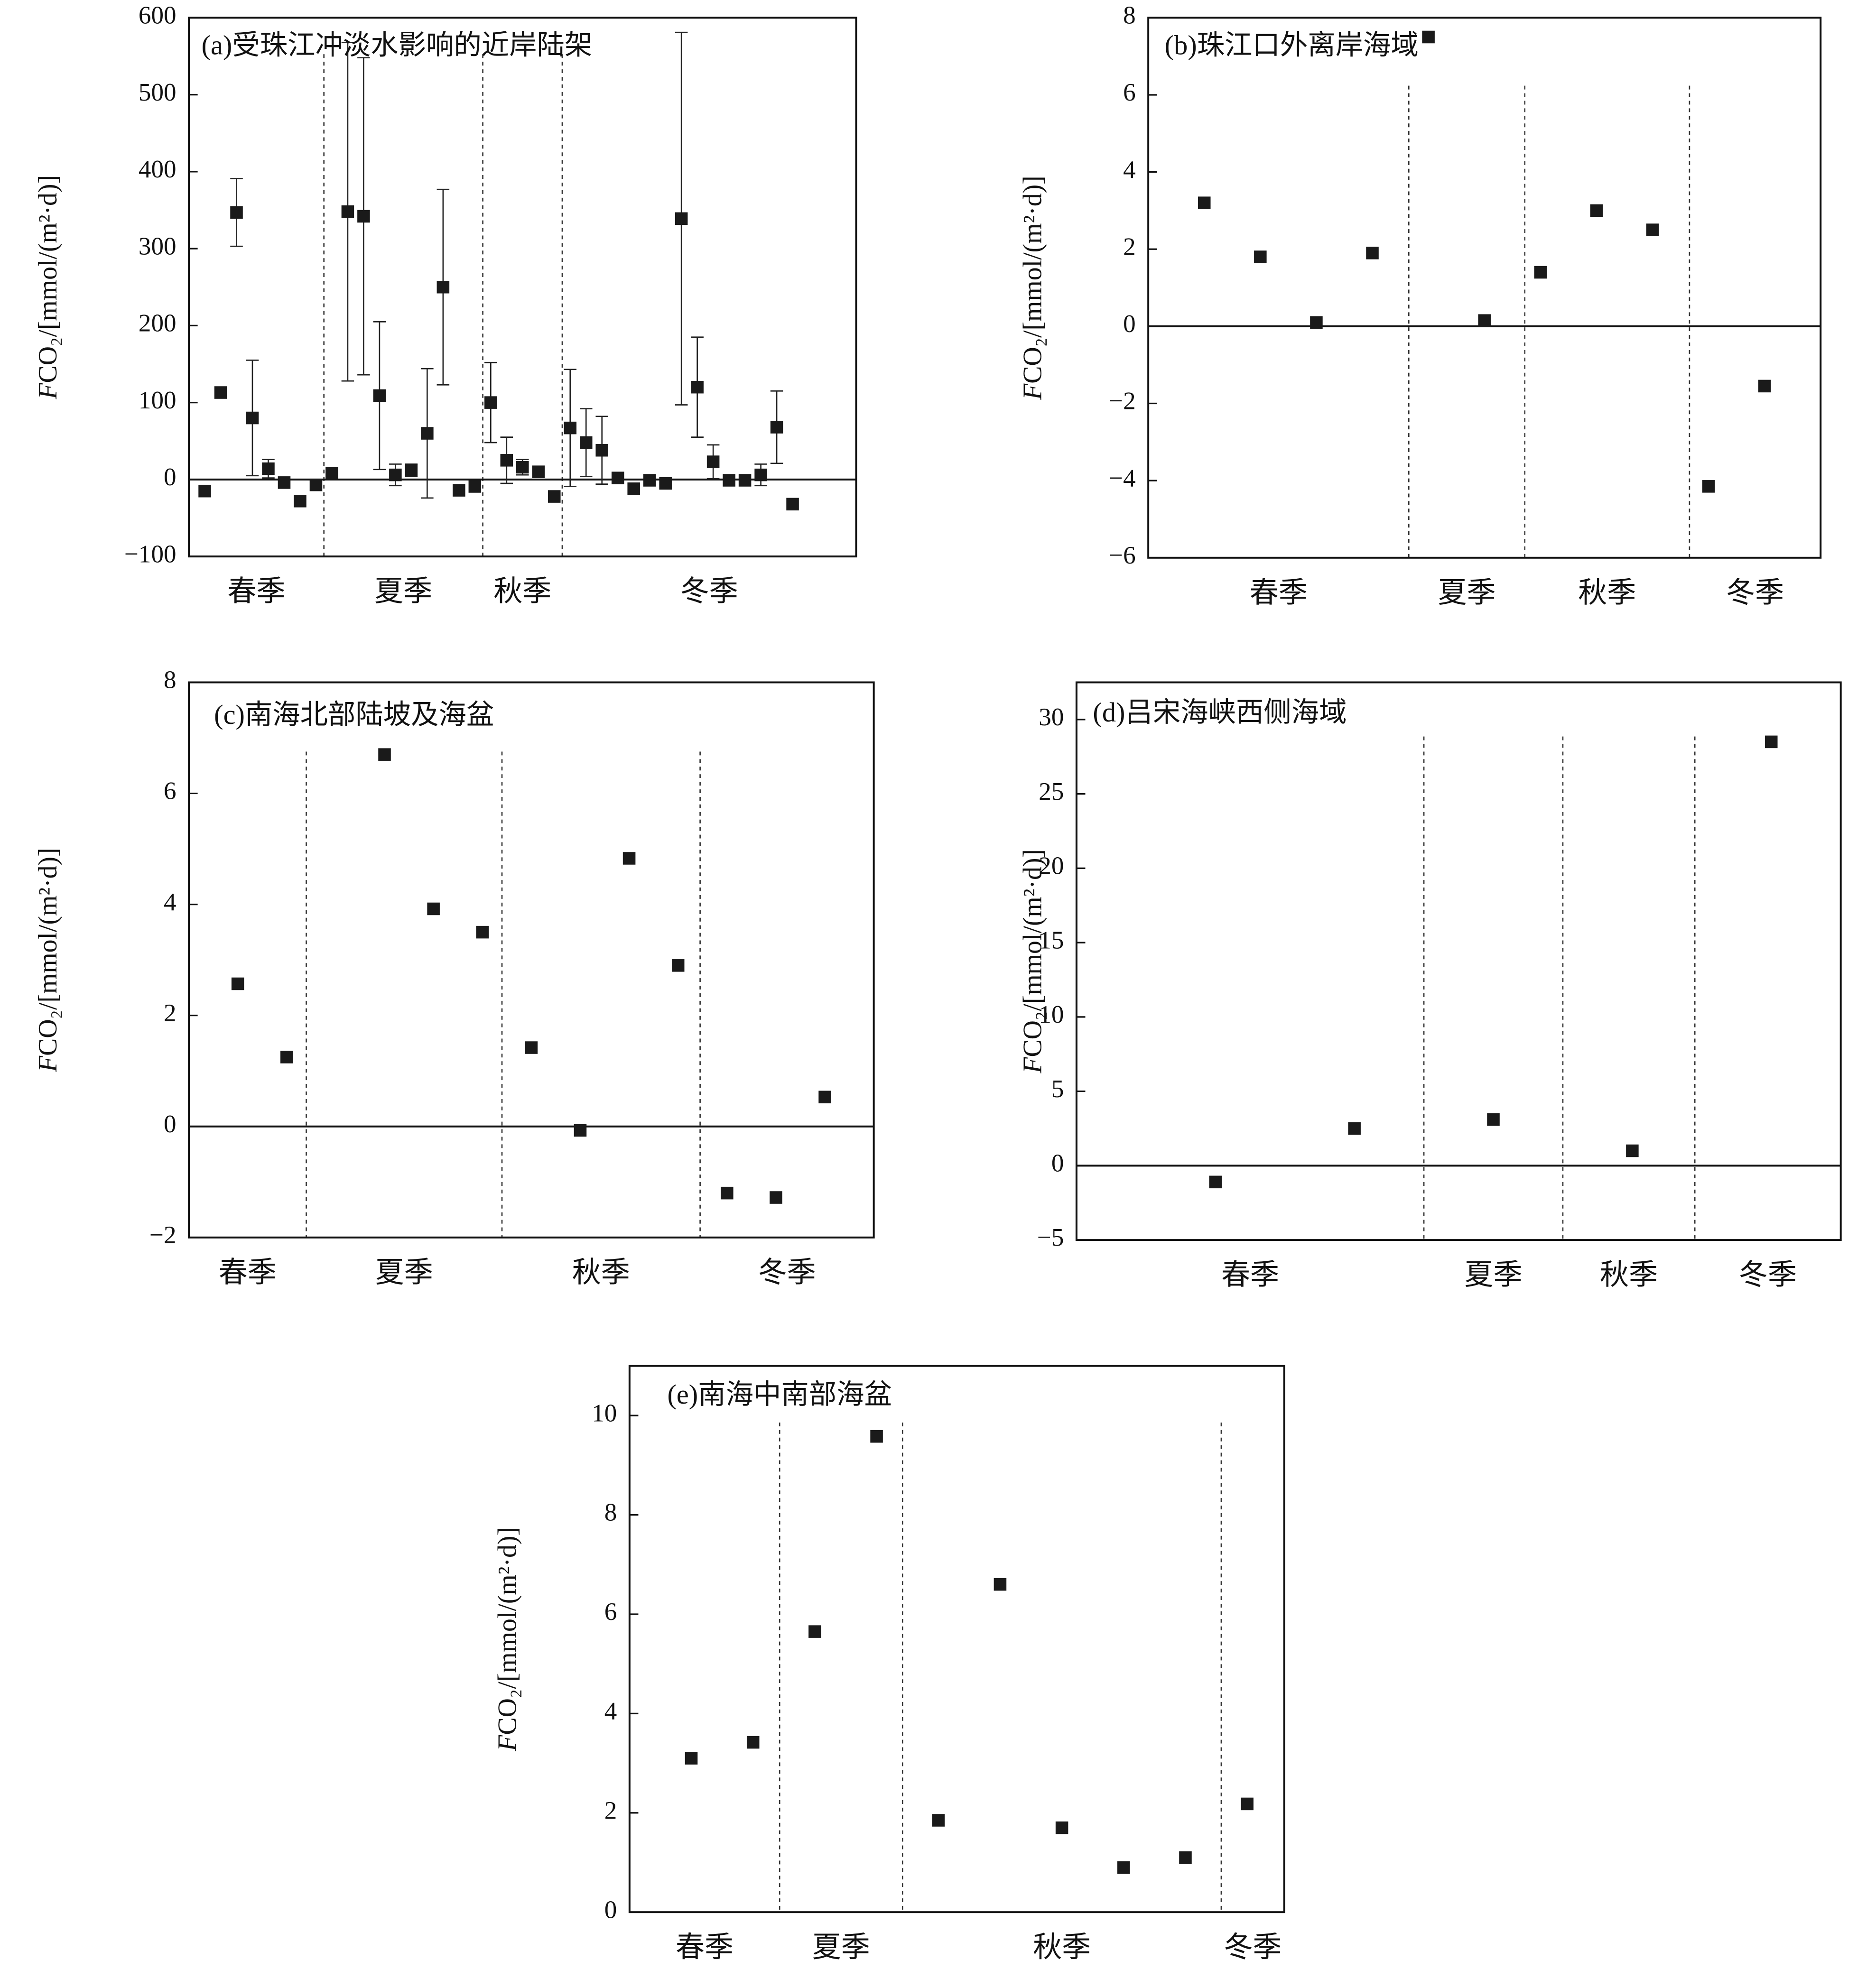 The height and width of the screenshot is (1979, 1876). What do you see at coordinates (1220, 712) in the screenshot?
I see `panel-title: (d)吕宋海峡西侧海域` at bounding box center [1220, 712].